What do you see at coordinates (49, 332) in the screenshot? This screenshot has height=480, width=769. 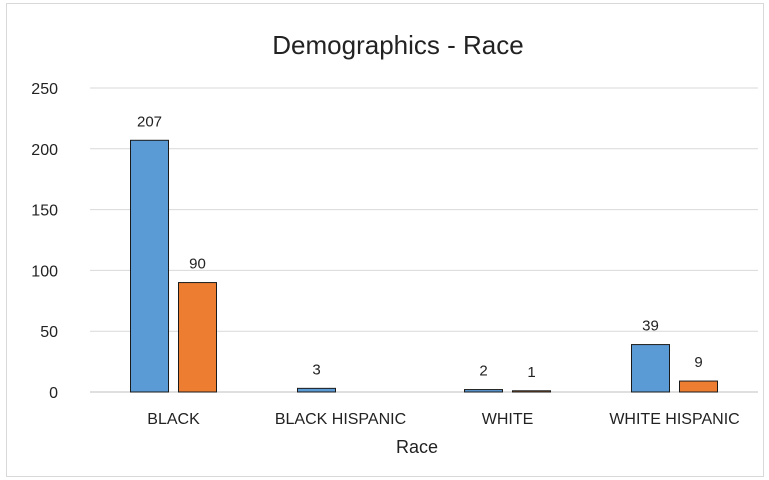 I see `y-tick-label: 50` at bounding box center [49, 332].